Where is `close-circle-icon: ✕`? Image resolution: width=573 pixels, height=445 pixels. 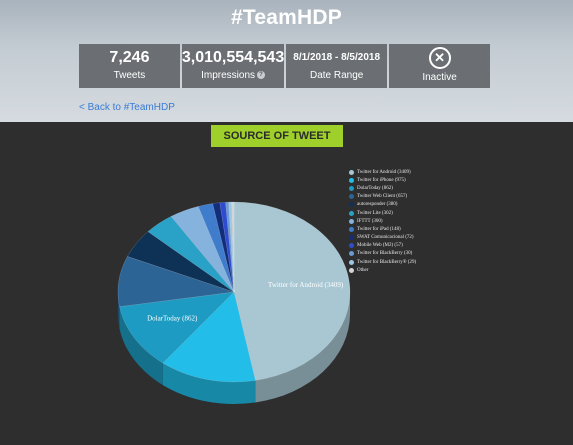
close-circle-icon: ✕ is located at coordinates (439, 58).